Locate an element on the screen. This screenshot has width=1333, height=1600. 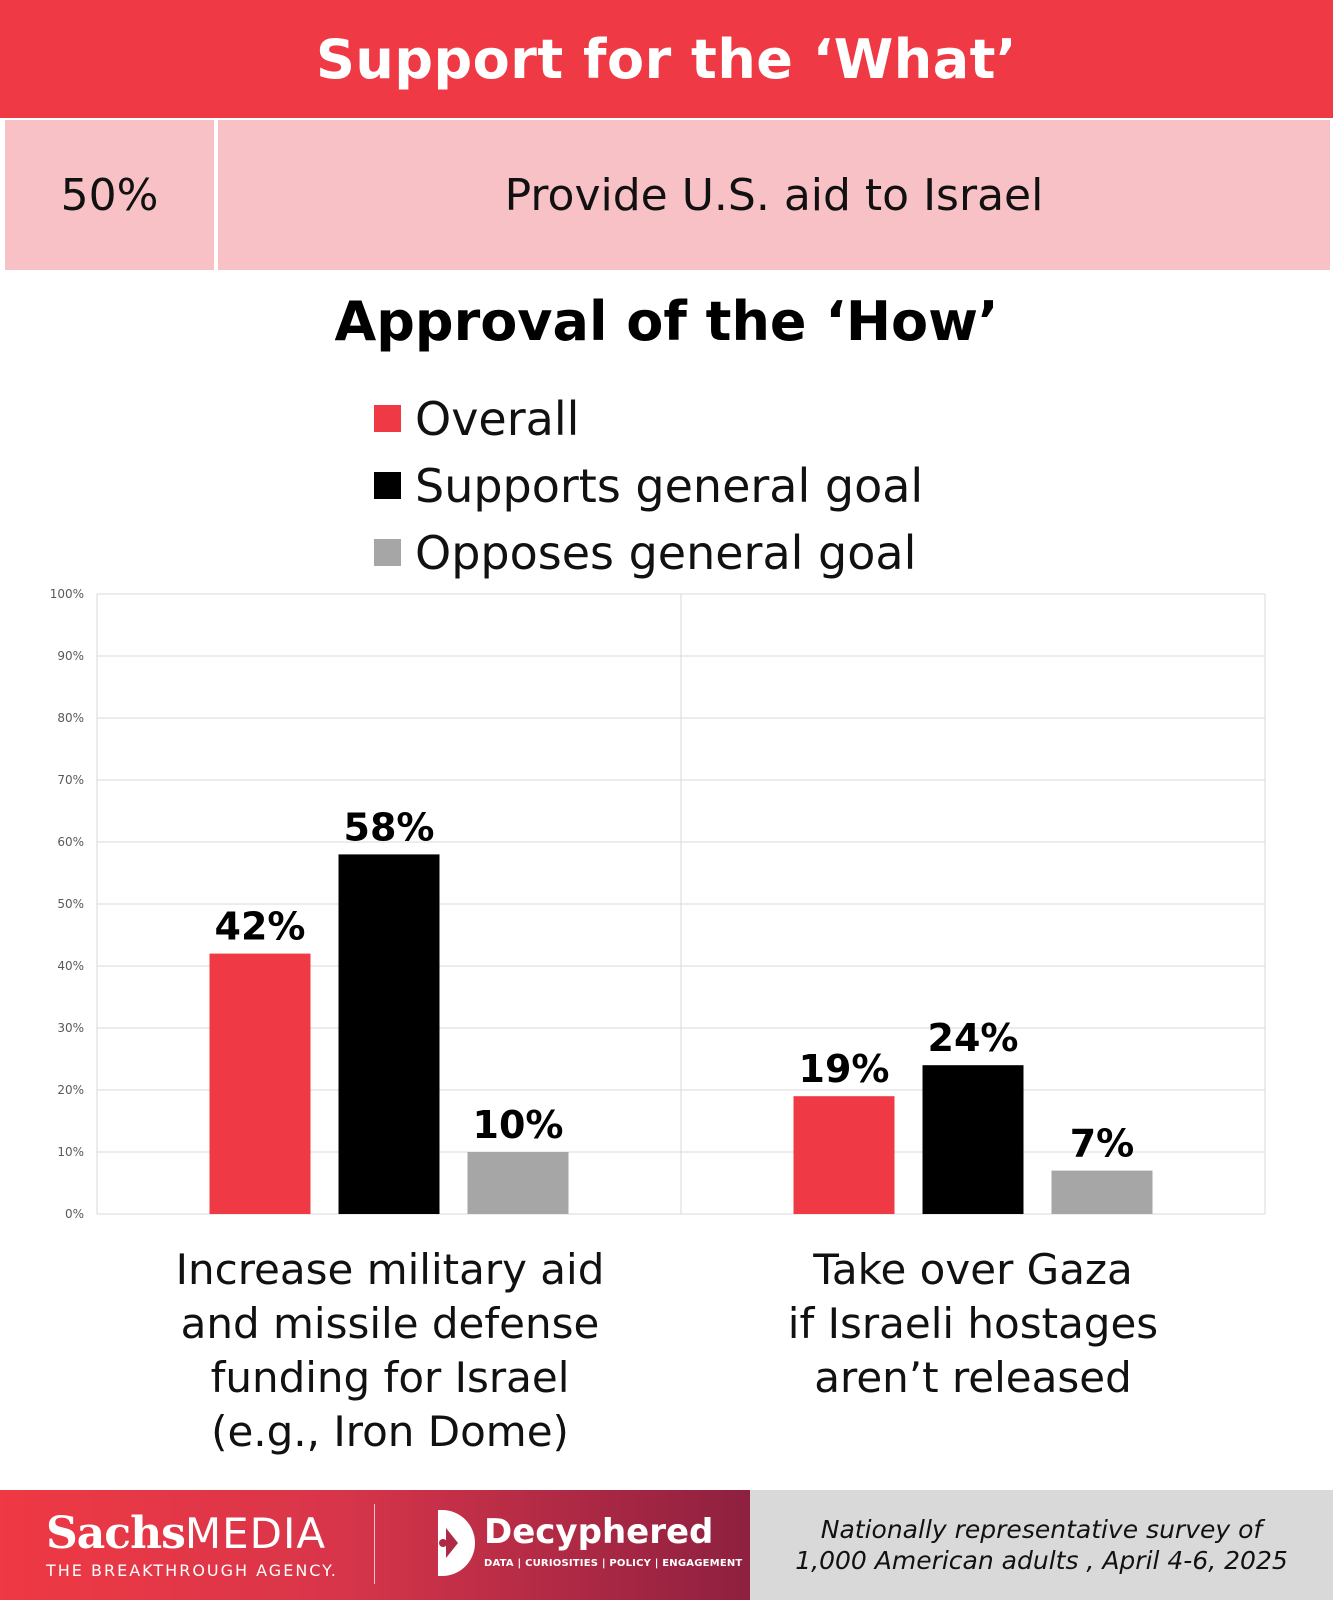
footer-divider is located at coordinates (374, 1544).